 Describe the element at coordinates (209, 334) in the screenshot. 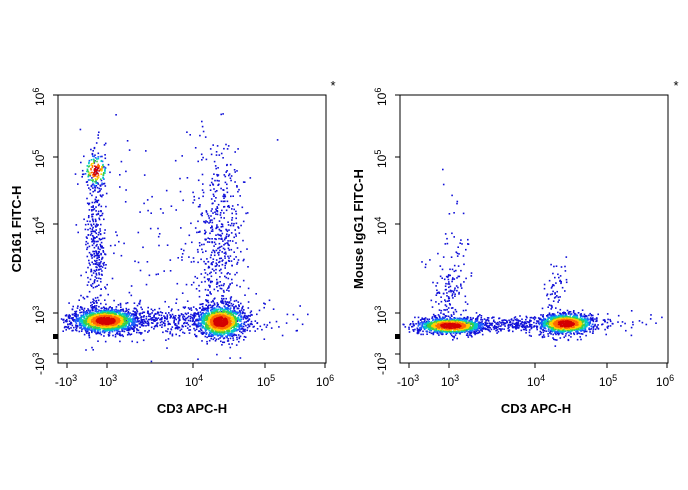

I see `left-event-dot-2020` at that location.